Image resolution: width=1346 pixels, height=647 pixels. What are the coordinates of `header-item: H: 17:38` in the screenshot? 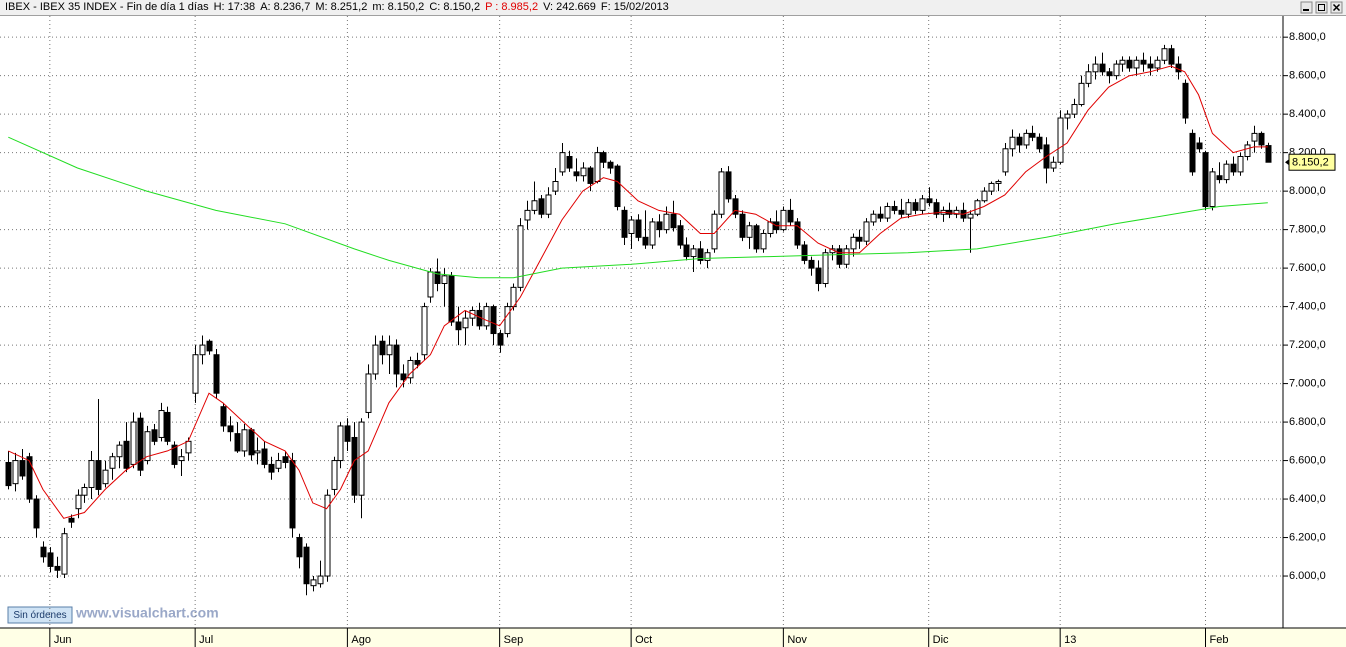 It's located at (234, 7).